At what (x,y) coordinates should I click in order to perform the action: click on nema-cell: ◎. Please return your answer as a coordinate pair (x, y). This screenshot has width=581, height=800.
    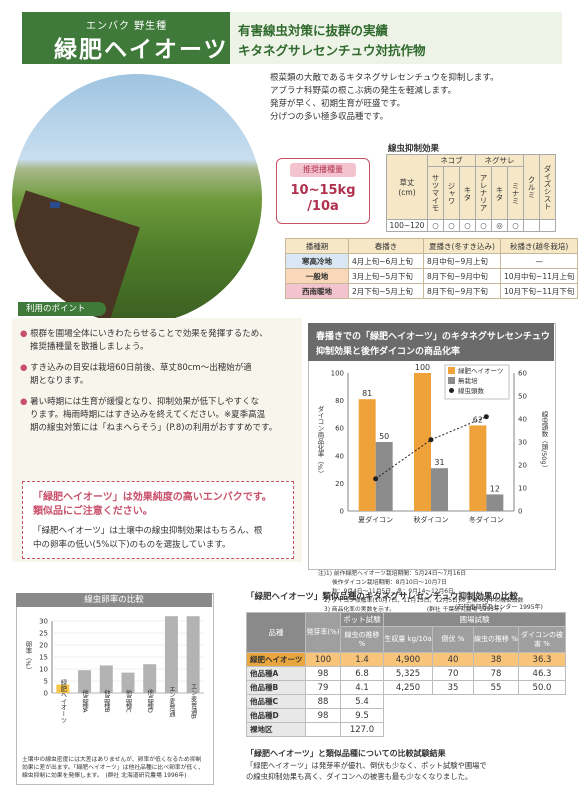
    Looking at the image, I should click on (499, 225).